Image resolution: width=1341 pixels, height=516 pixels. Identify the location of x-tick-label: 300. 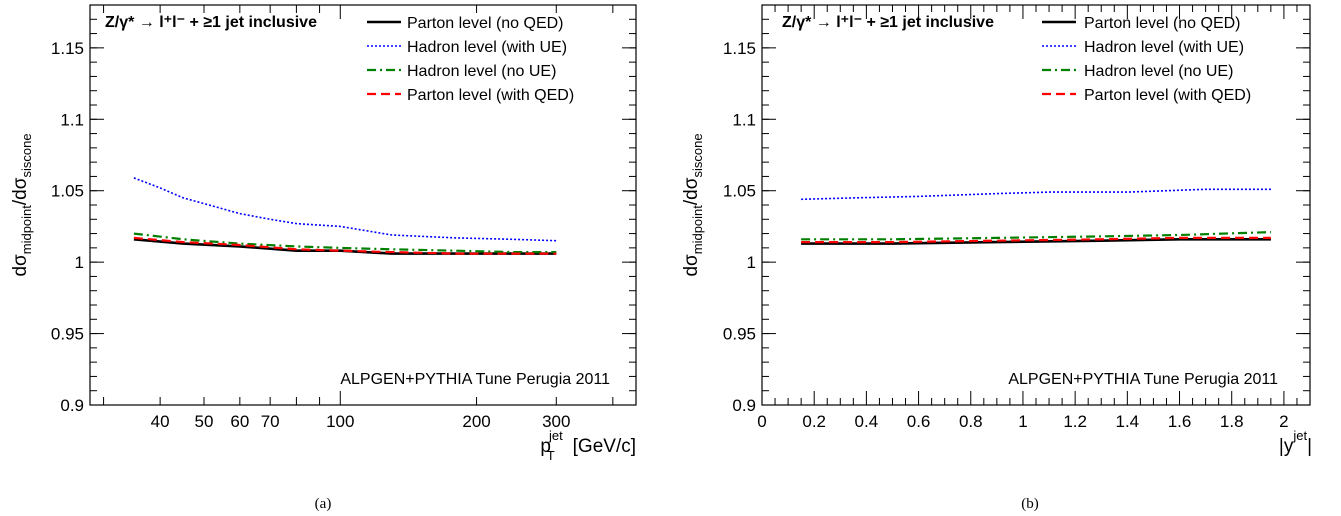
(556, 421).